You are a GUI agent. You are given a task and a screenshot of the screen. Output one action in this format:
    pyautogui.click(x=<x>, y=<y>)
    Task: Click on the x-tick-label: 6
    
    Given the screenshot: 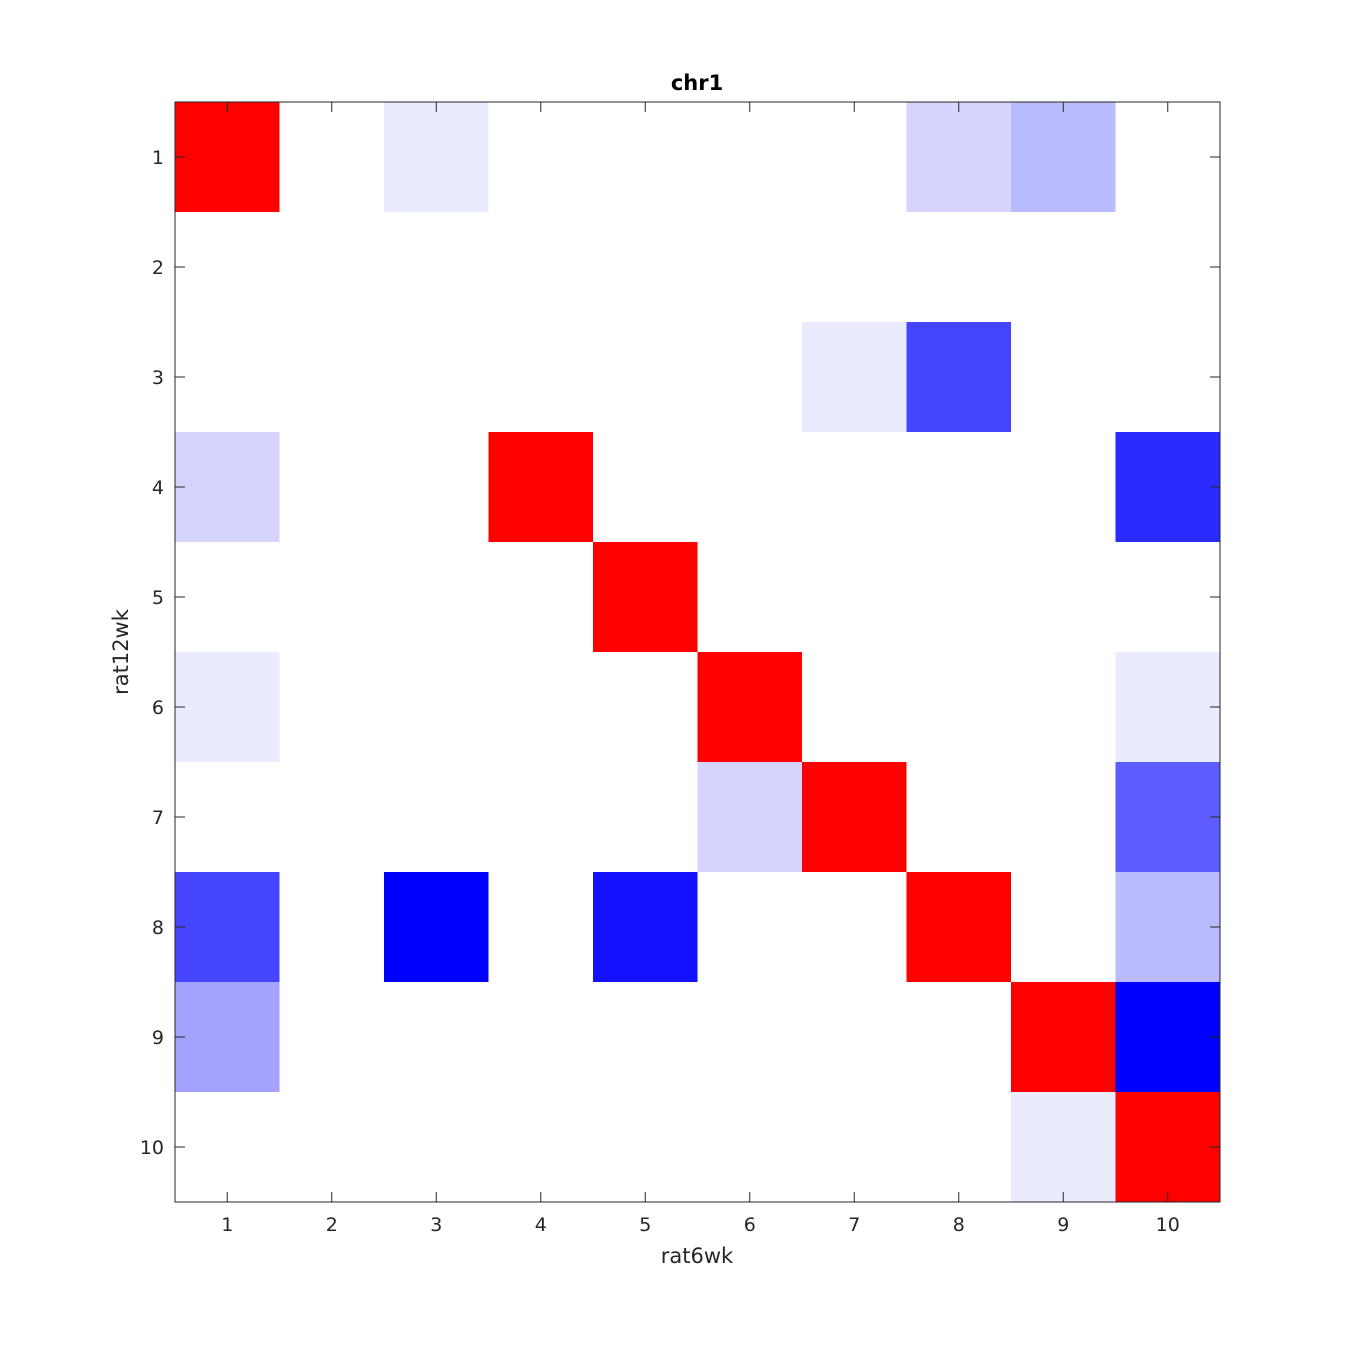 What is the action you would take?
    pyautogui.click(x=750, y=1225)
    